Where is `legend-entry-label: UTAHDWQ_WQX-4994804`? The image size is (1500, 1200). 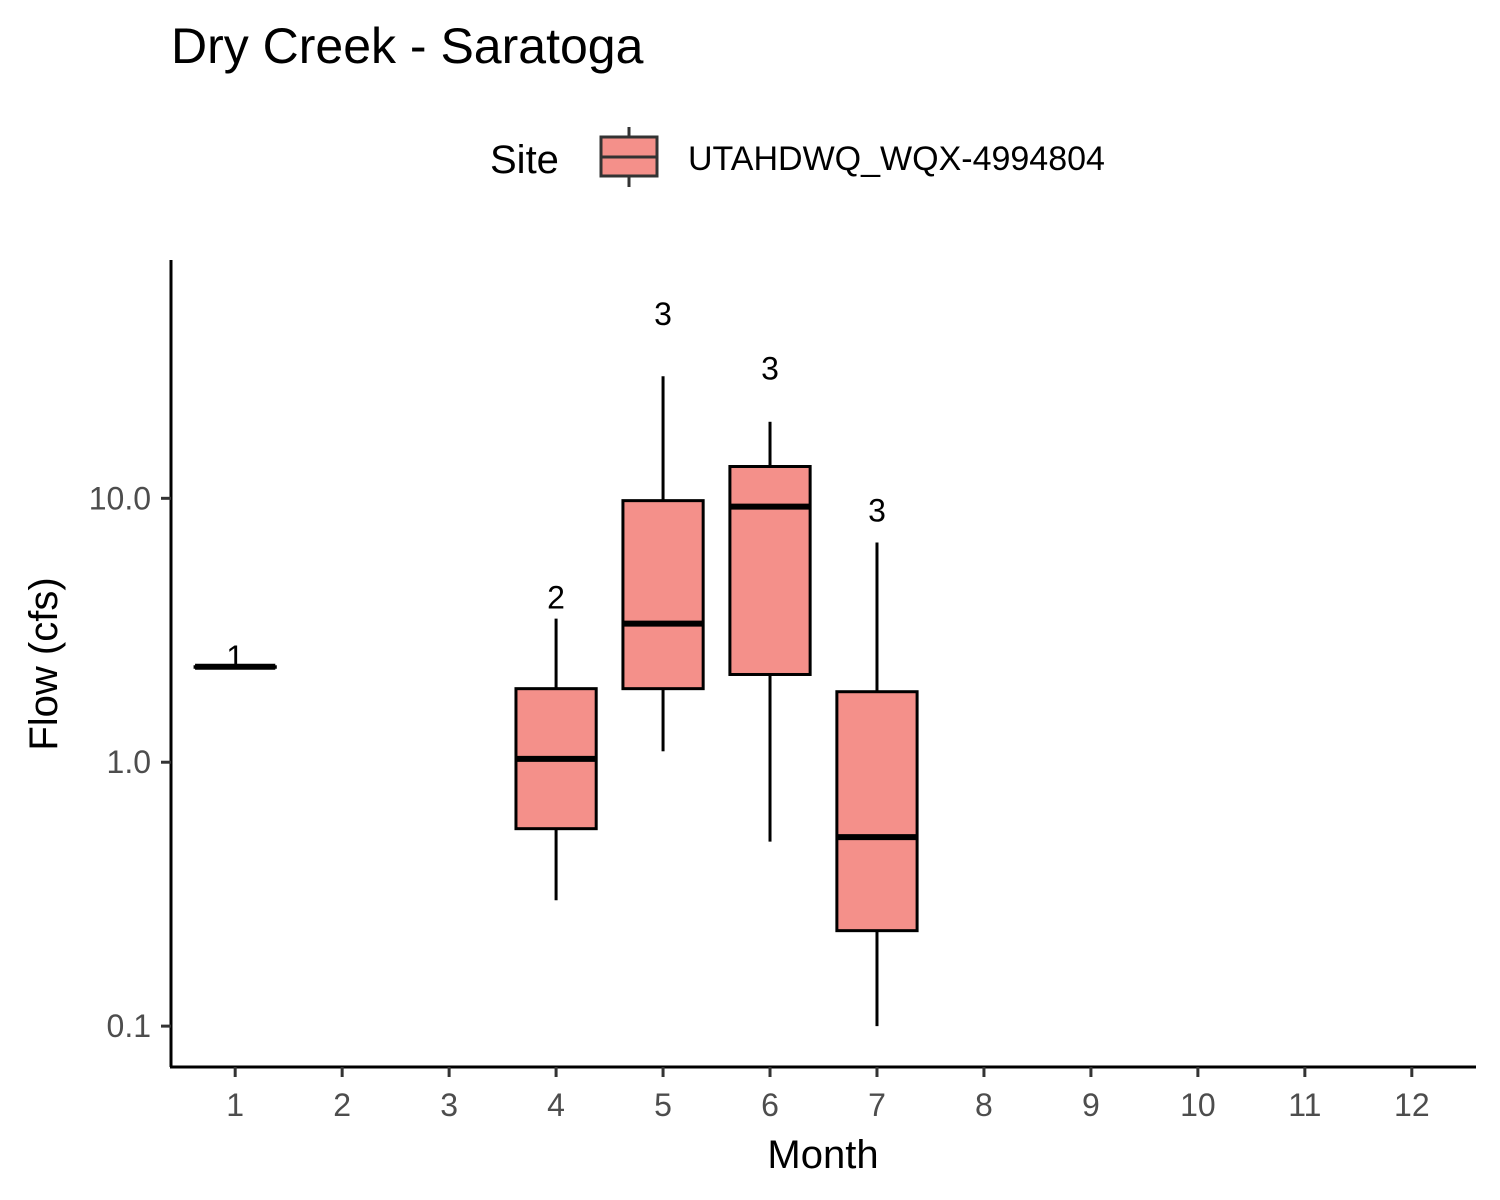
legend-entry-label: UTAHDWQ_WQX-4994804 is located at coordinates (896, 159).